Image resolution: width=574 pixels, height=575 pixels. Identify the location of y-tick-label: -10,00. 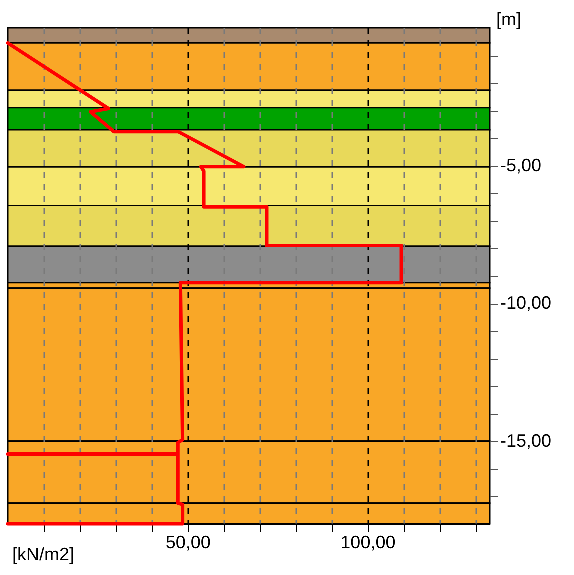
(526, 303).